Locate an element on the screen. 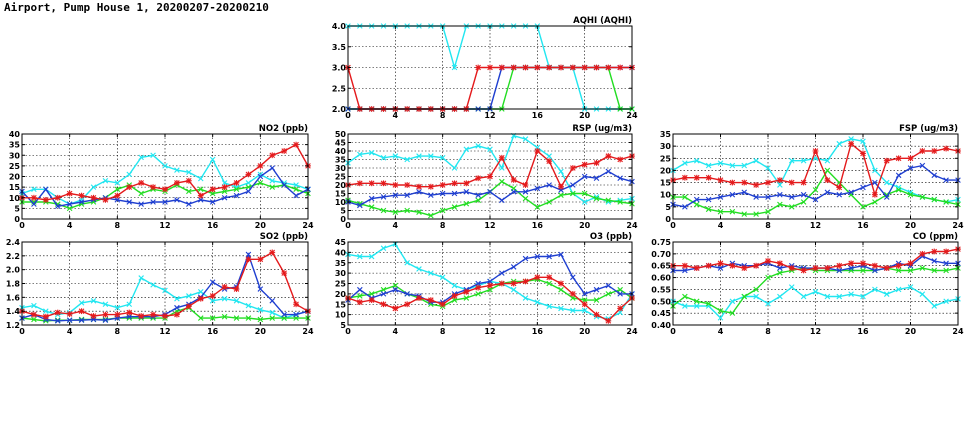 Image resolution: width=975 pixels, height=447 pixels. y-tick-label: 15 is located at coordinates (341, 194).